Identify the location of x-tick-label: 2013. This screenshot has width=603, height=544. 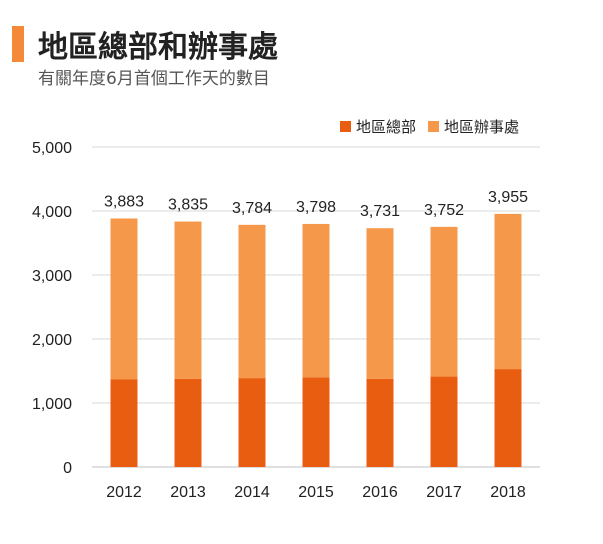
(188, 492).